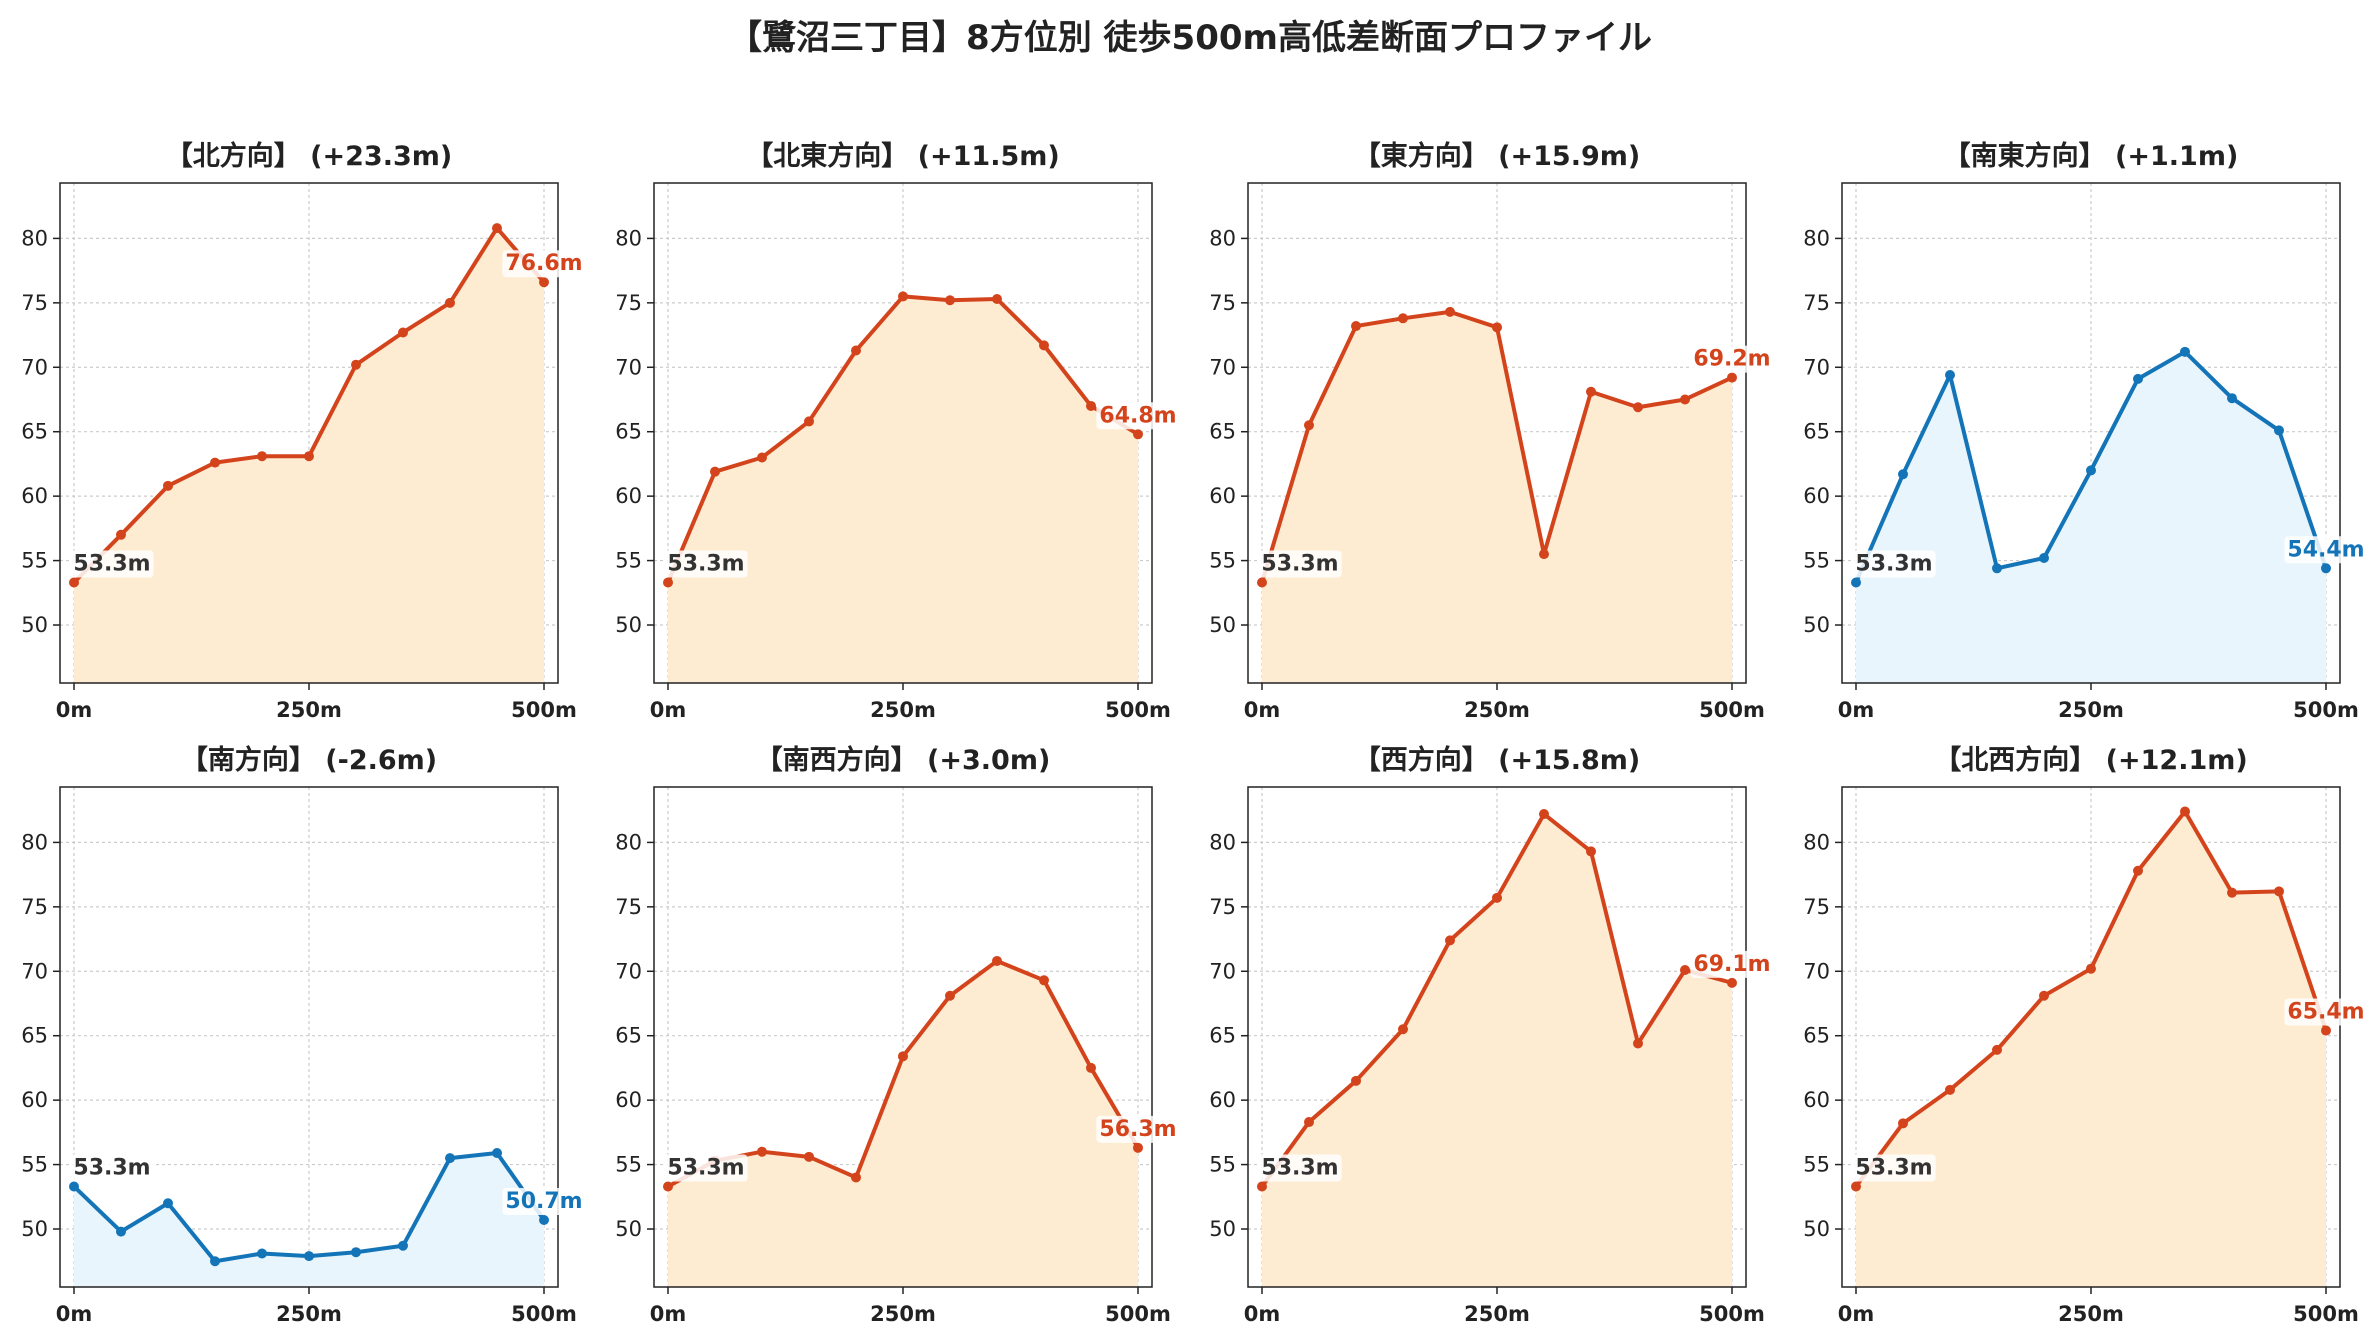 This screenshot has height=1340, width=2380. I want to click on panel-title: 【南東方向】 (+1.1m), so click(2091, 156).